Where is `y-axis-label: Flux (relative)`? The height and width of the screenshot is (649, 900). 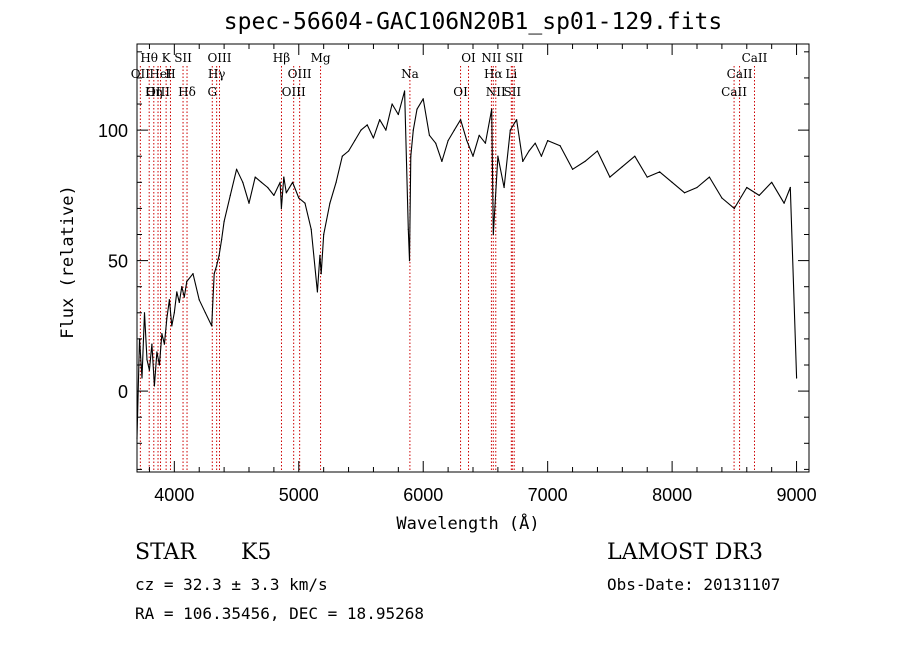 y-axis-label: Flux (relative) is located at coordinates (68, 262).